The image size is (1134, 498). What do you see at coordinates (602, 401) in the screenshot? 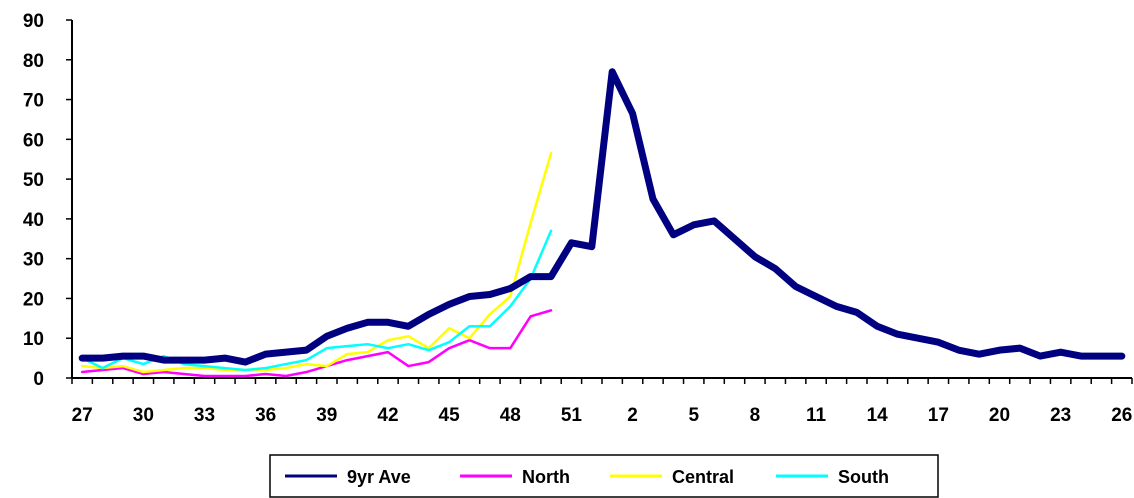
I see `x-axis: 27 30 33 36 39 42 45 48 51 2 5 8 11 14 17 20 23 26` at bounding box center [602, 401].